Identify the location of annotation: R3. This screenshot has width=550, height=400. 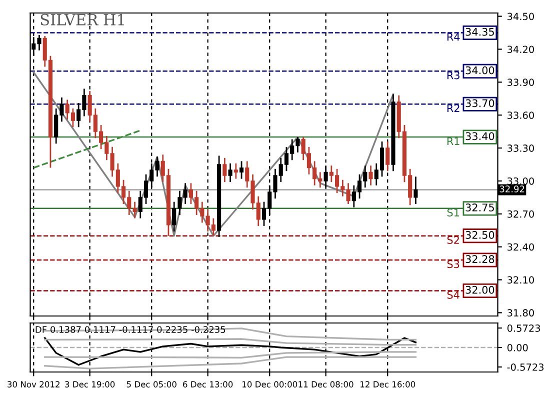
(453, 75).